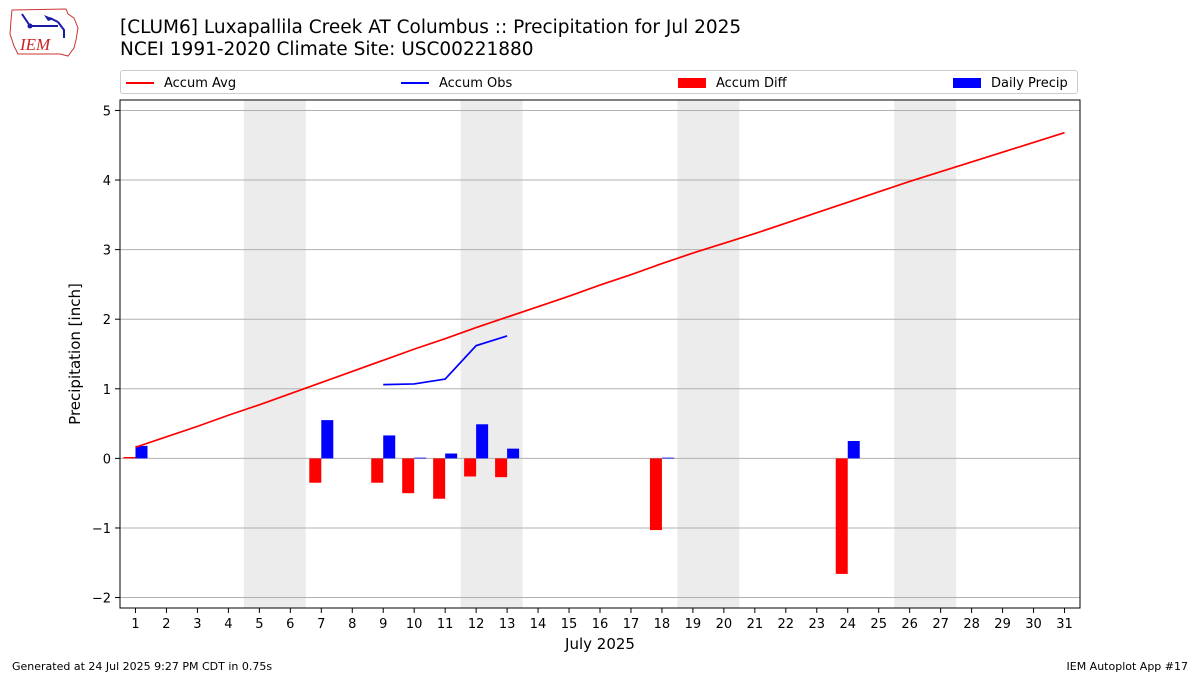 This screenshot has height=675, width=1200. I want to click on y-tick-label: −2, so click(101, 599).